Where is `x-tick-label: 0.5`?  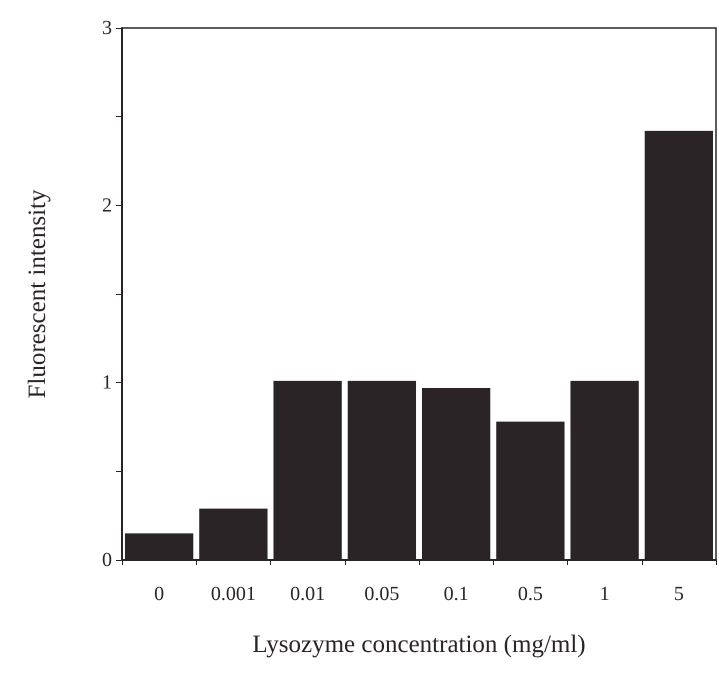
x-tick-label: 0.5 is located at coordinates (530, 594).